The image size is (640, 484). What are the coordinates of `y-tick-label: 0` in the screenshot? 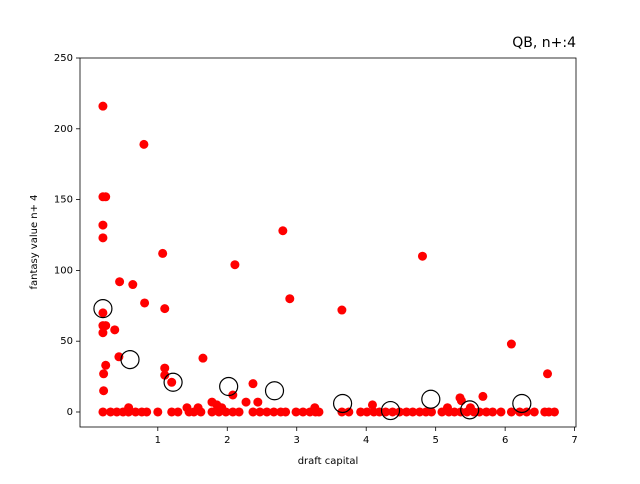 It's located at (70, 412).